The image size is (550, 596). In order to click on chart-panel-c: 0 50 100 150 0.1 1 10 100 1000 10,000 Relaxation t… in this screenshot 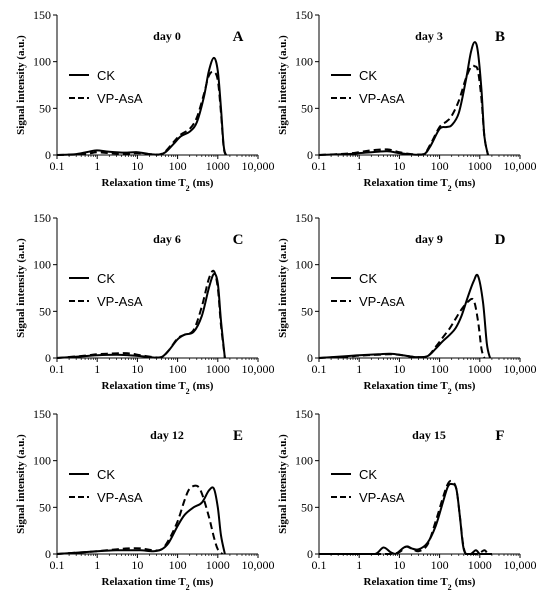, I will do `click(145, 303)`.